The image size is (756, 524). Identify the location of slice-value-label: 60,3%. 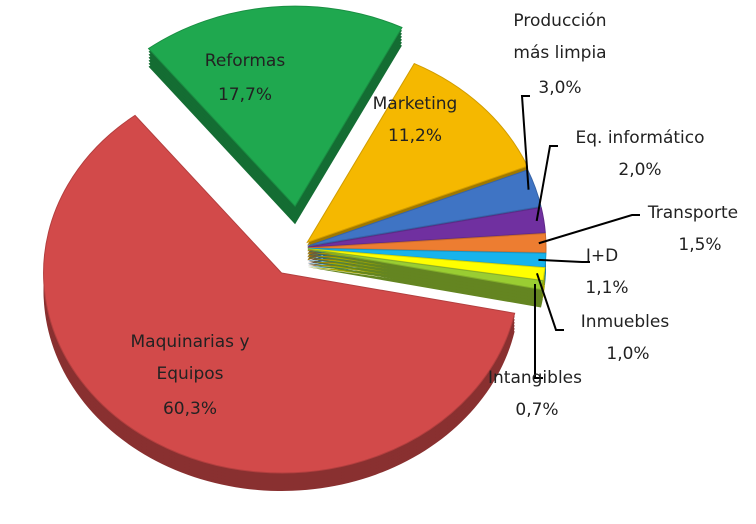
(190, 409).